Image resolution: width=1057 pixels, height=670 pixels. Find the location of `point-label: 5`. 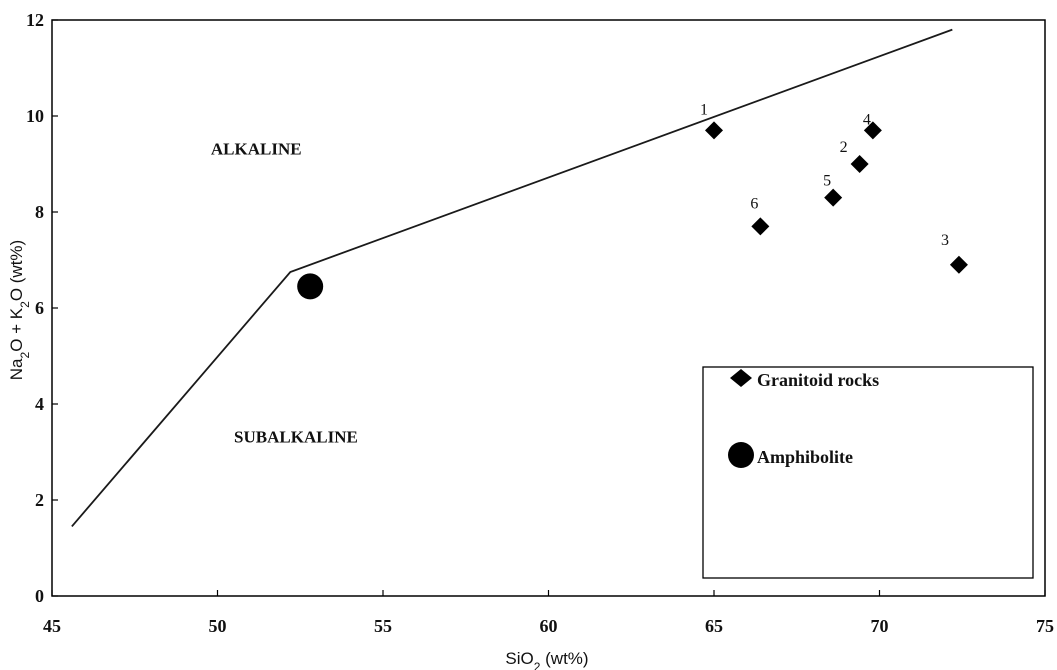

point-label: 5 is located at coordinates (827, 181).